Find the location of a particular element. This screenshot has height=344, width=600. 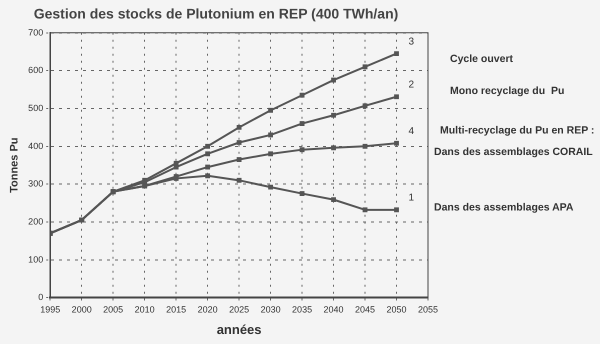

x-tick-label: 2005 is located at coordinates (113, 309).